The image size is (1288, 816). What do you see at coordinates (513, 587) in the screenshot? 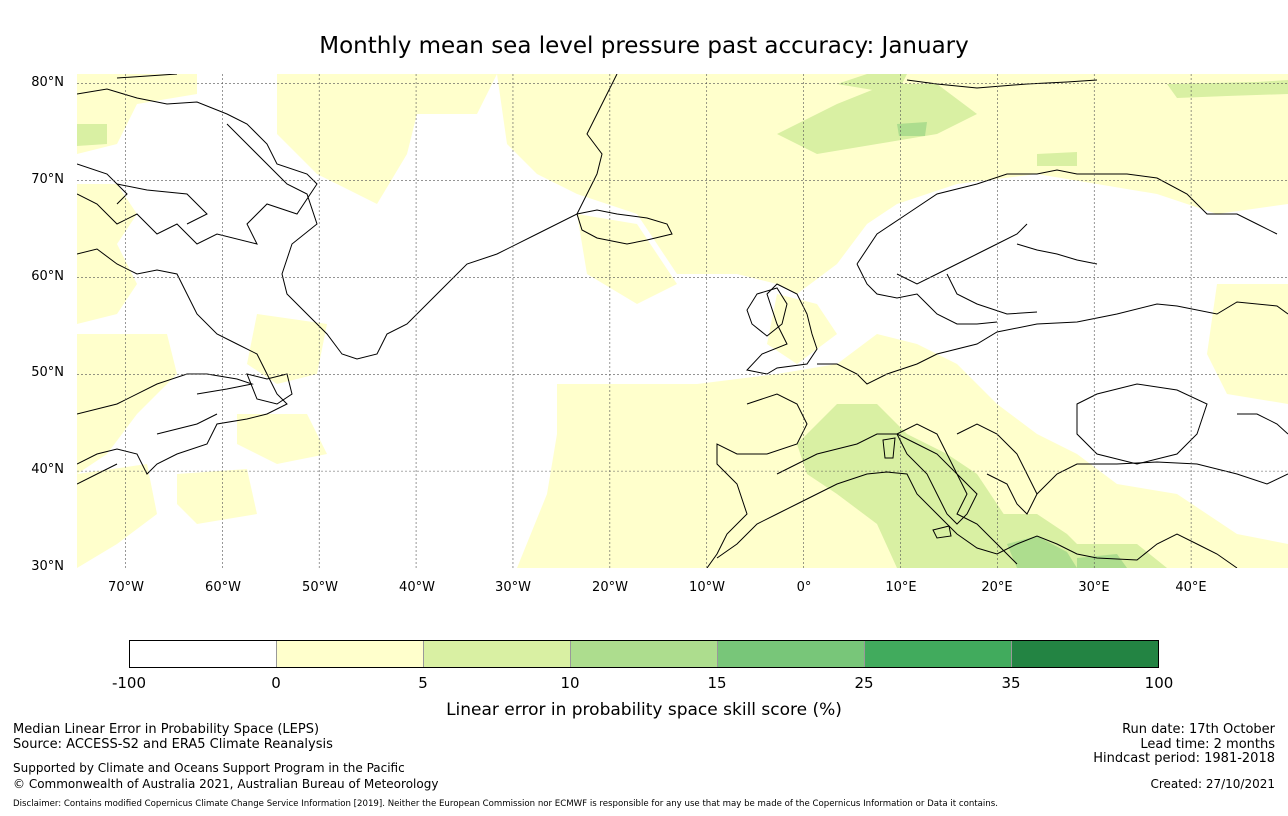
I see `lon-label: 30°W` at bounding box center [513, 587].